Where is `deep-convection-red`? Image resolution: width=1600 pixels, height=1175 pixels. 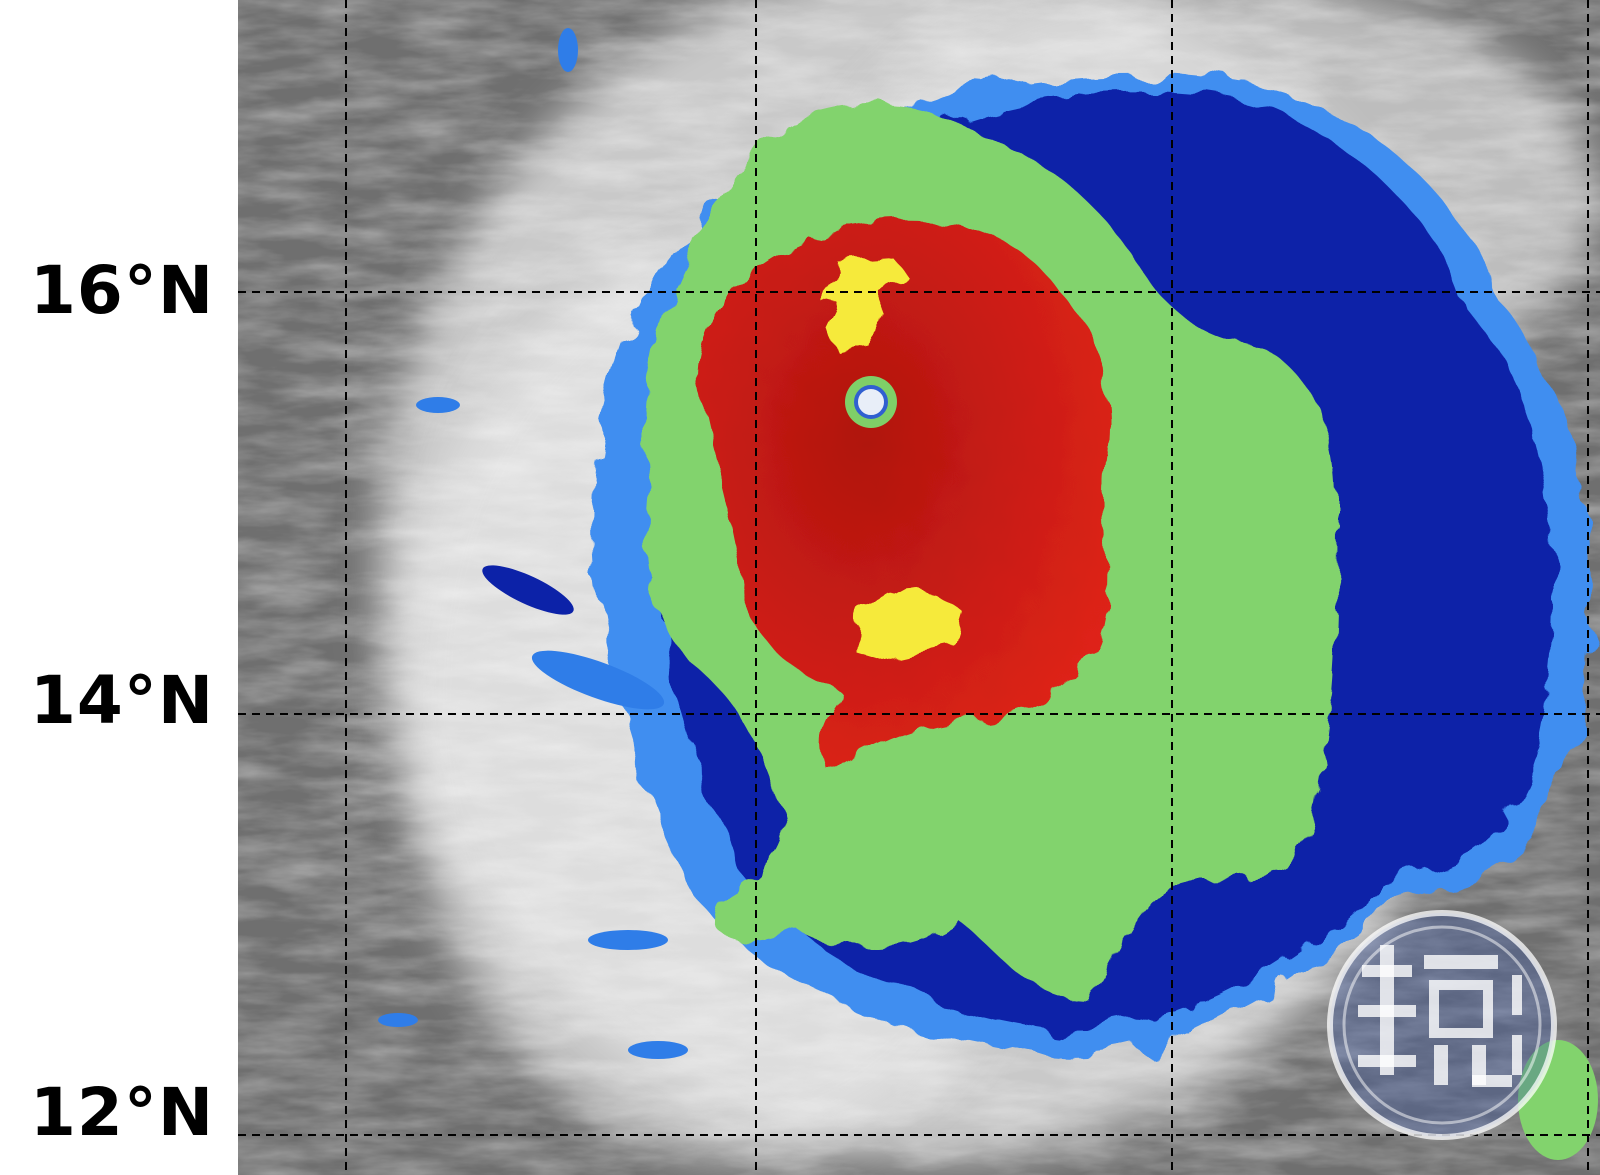
deep-convection-red is located at coordinates (904, 495).